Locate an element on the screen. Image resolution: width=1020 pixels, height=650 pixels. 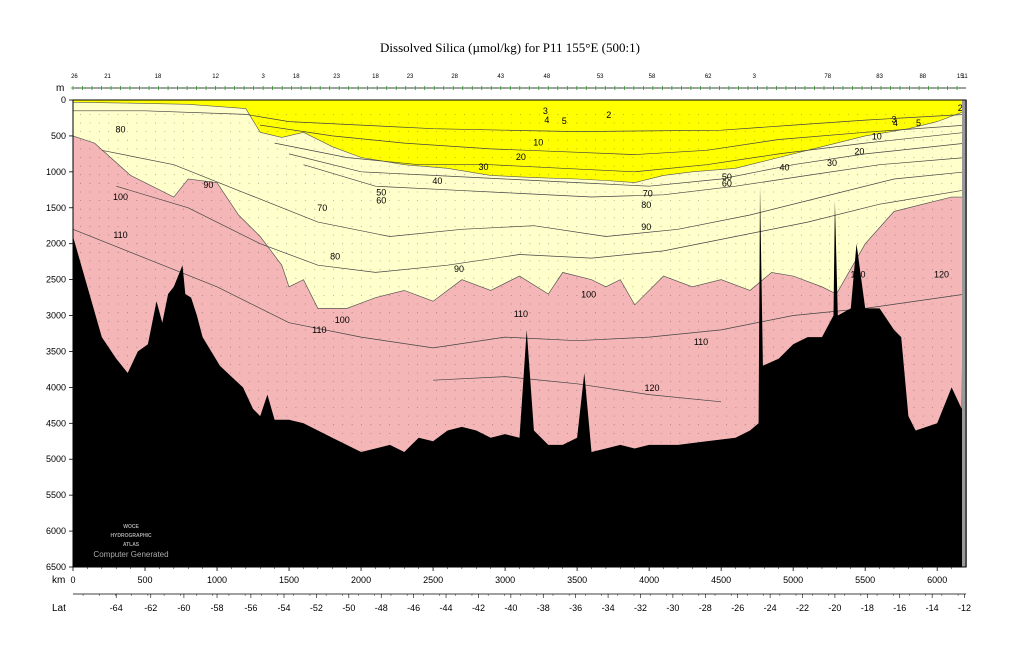
right-edge-strip is located at coordinates (964, 333).